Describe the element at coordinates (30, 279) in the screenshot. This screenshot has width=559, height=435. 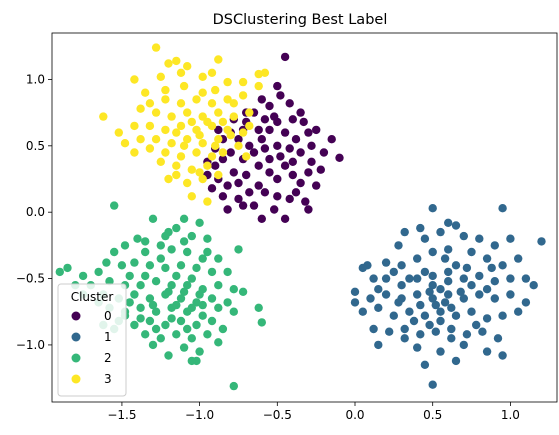
I see `y-tick-label: −0.5` at that location.